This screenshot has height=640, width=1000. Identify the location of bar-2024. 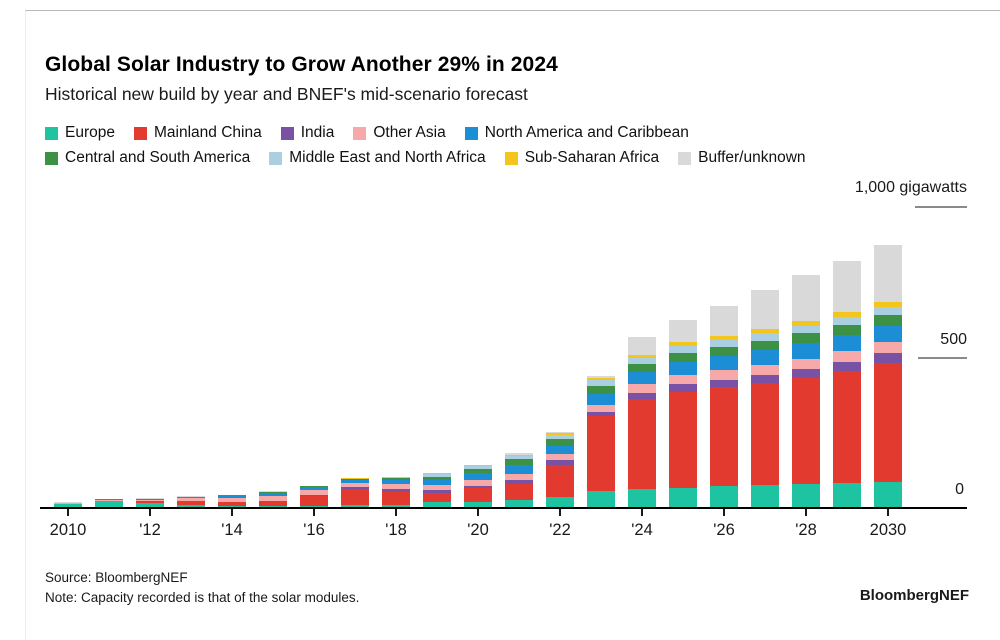
(642, 422).